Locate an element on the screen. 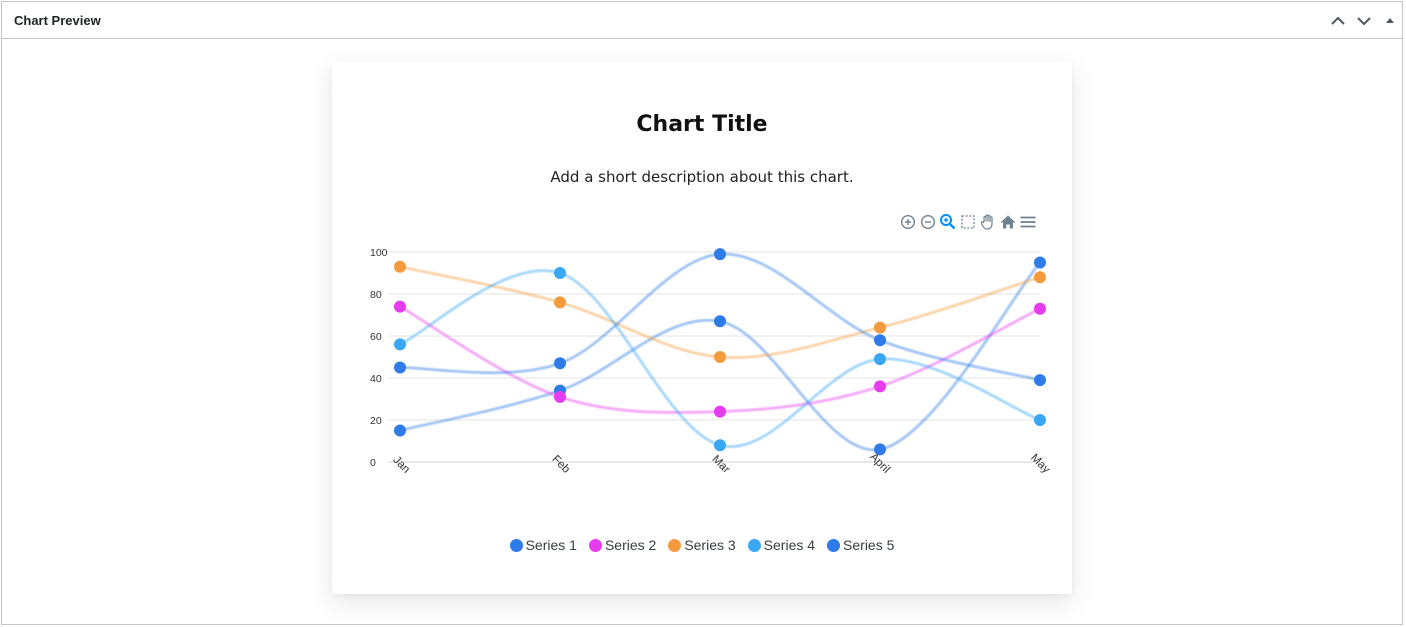  chart-title: Chart Title is located at coordinates (702, 124).